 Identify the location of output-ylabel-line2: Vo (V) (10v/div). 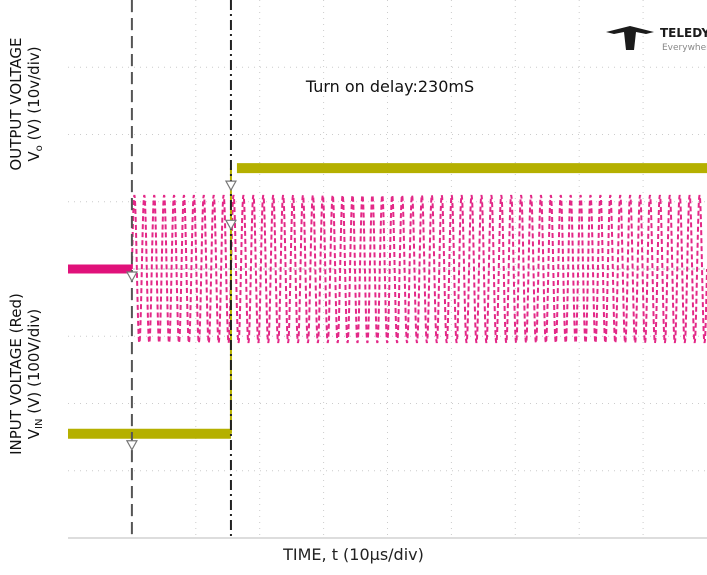
(35, 107).